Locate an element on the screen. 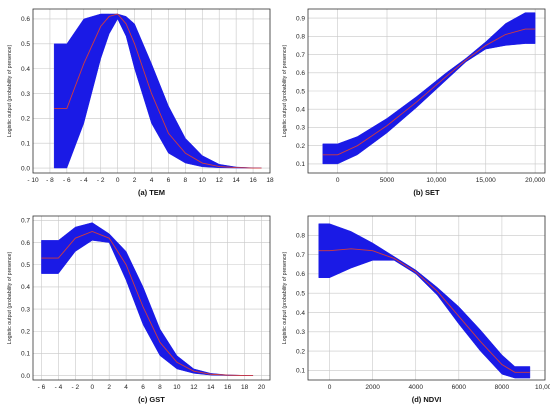 This screenshot has width=550, height=414. x-tick-label: 4000 is located at coordinates (415, 387).